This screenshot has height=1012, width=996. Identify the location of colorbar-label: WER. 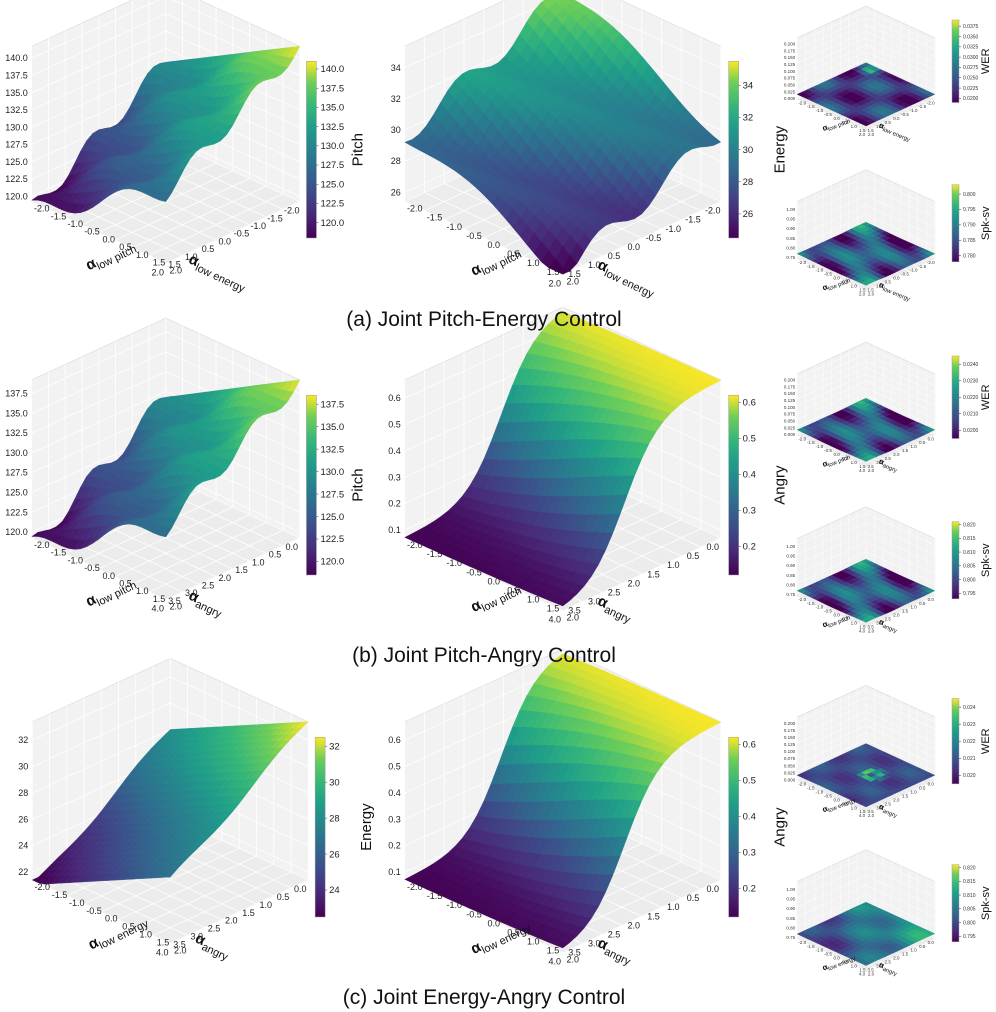
(986, 397).